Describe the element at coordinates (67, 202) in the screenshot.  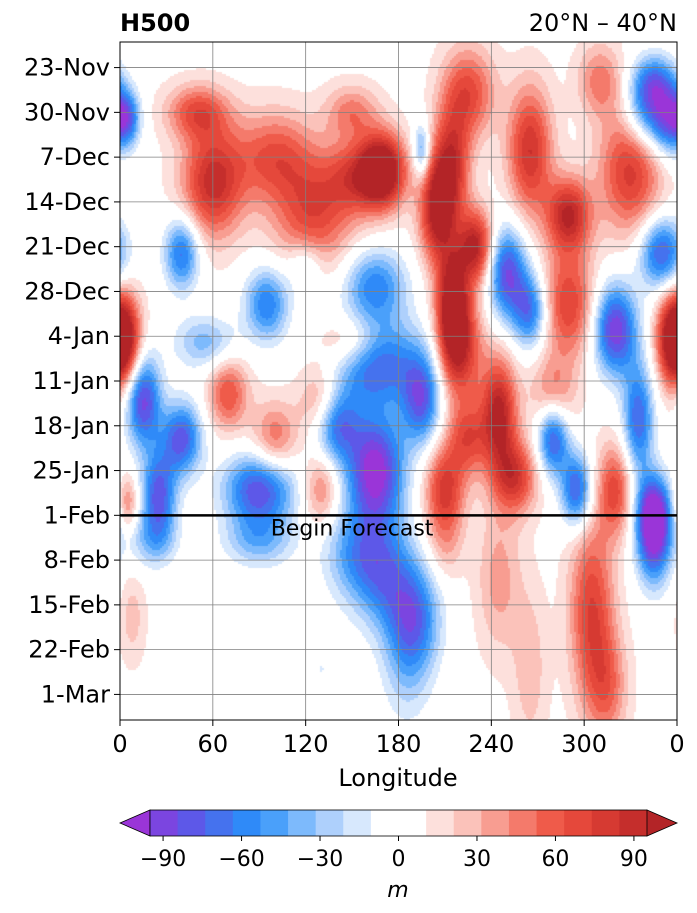
I see `y-tick-label: 14-Dec` at that location.